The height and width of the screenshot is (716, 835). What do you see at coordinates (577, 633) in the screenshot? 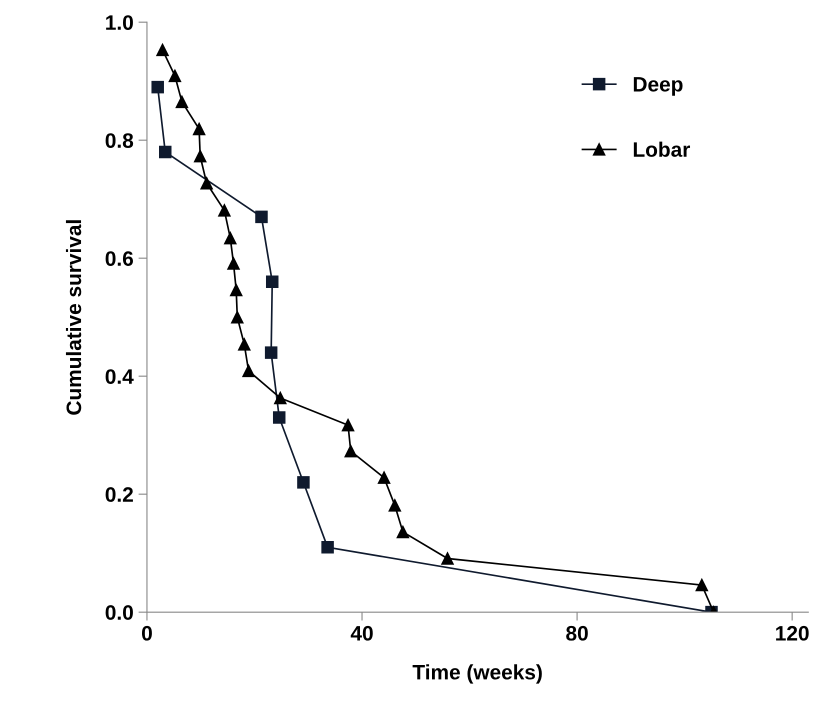
I see `x-tick-label: 80` at bounding box center [577, 633].